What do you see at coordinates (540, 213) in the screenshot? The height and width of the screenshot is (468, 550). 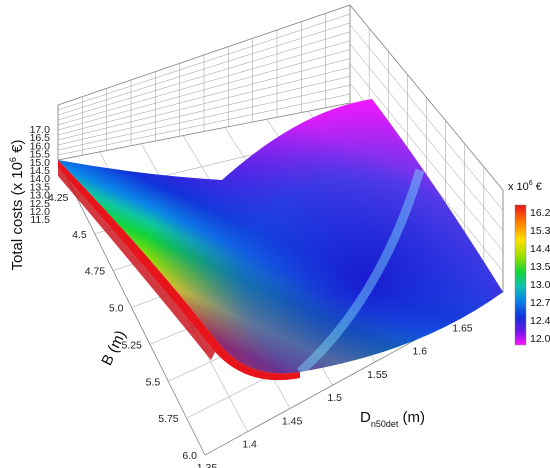 I see `colorbar-tick-label: 16.2` at bounding box center [540, 213].